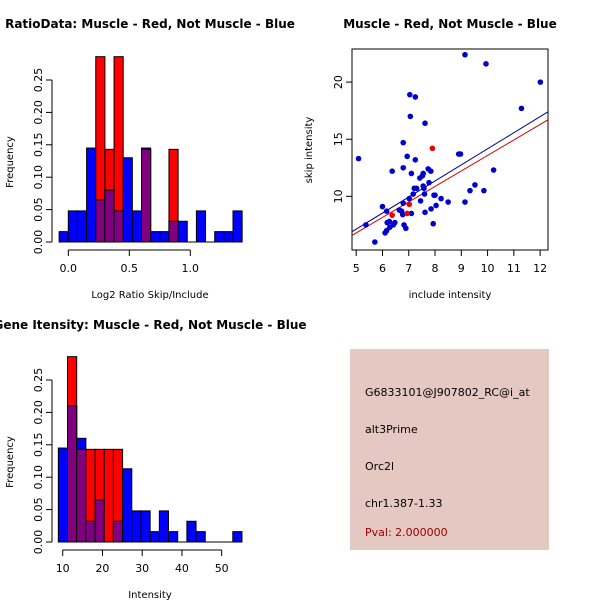 This screenshot has height=600, width=600. What do you see at coordinates (191, 268) in the screenshot?
I see `x-tick-label: 1.0` at bounding box center [191, 268].